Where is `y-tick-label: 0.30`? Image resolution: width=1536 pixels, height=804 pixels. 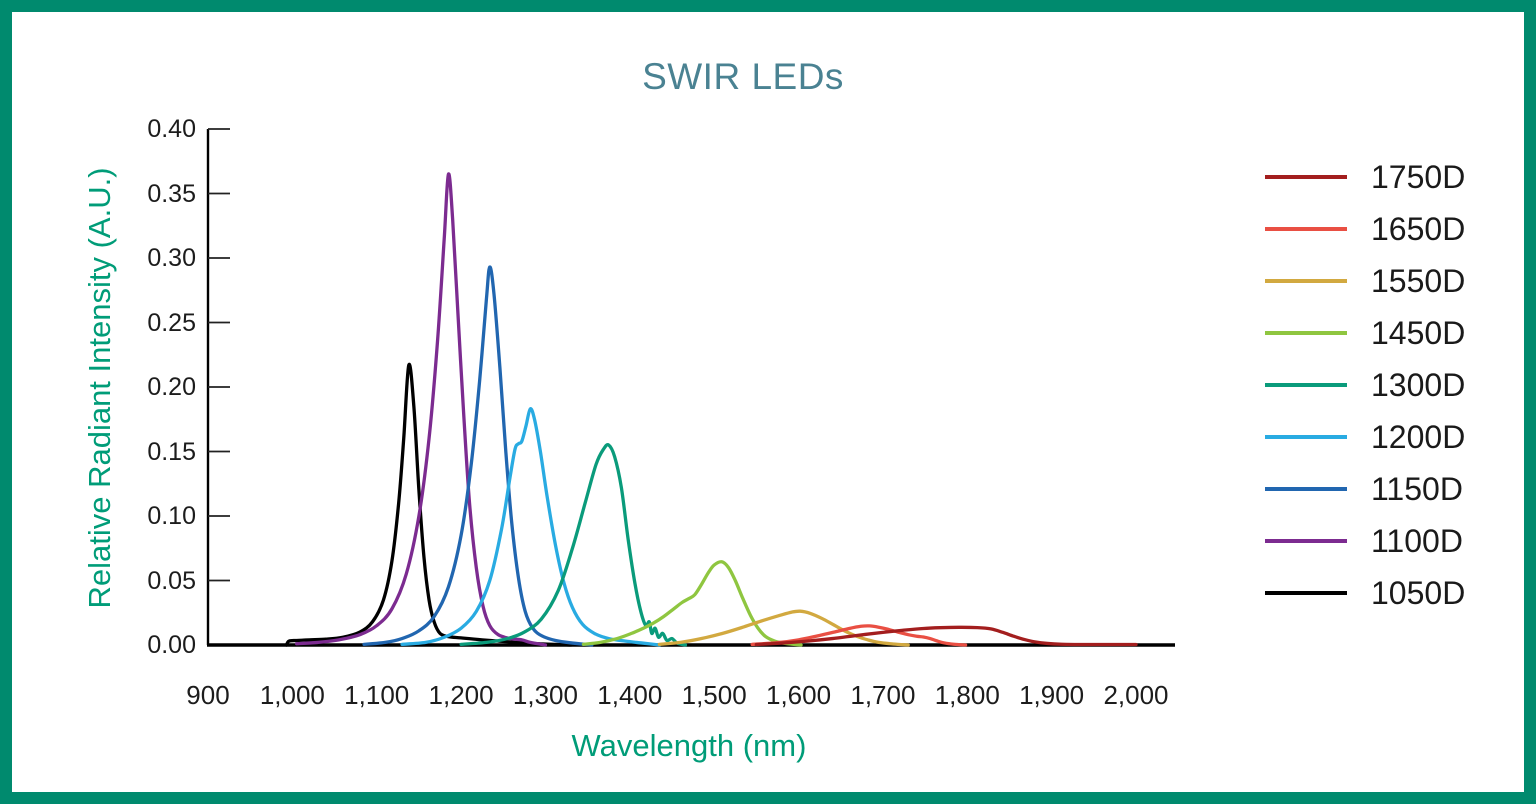 y-tick-label: 0.30 is located at coordinates (171, 258).